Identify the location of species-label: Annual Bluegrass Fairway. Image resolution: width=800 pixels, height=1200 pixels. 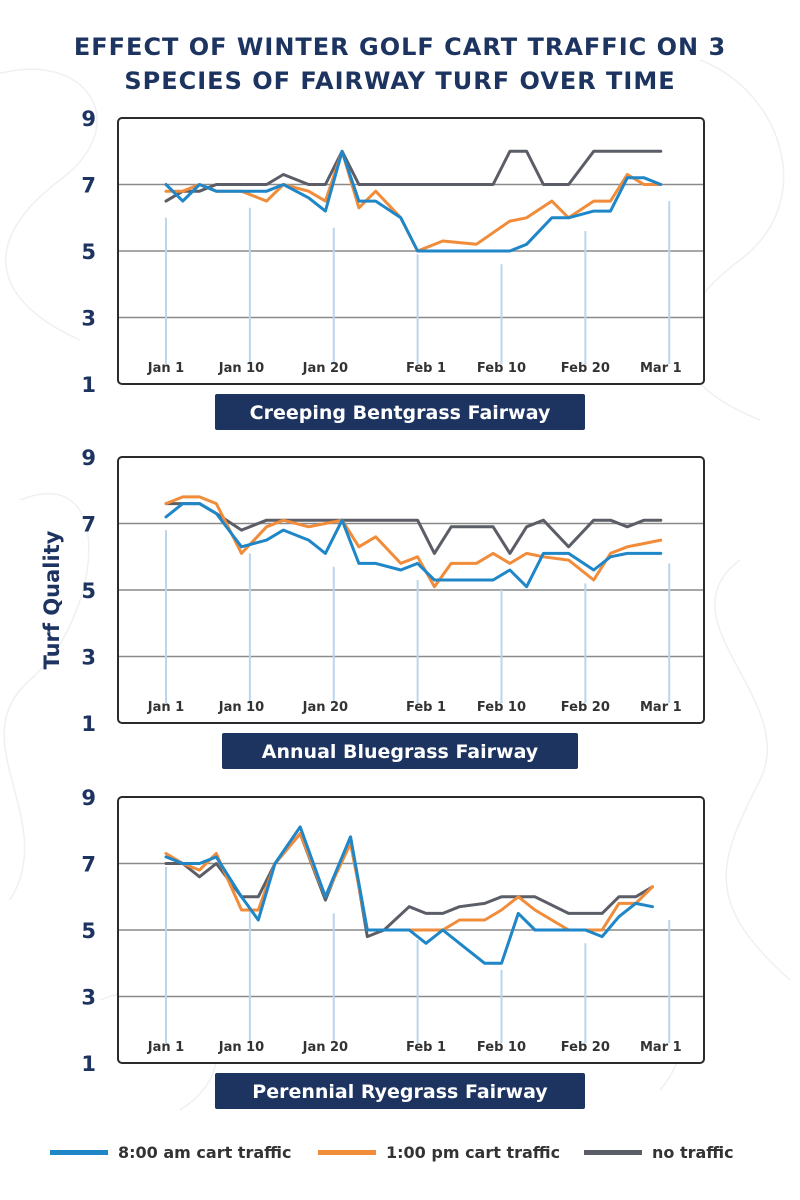
(400, 752).